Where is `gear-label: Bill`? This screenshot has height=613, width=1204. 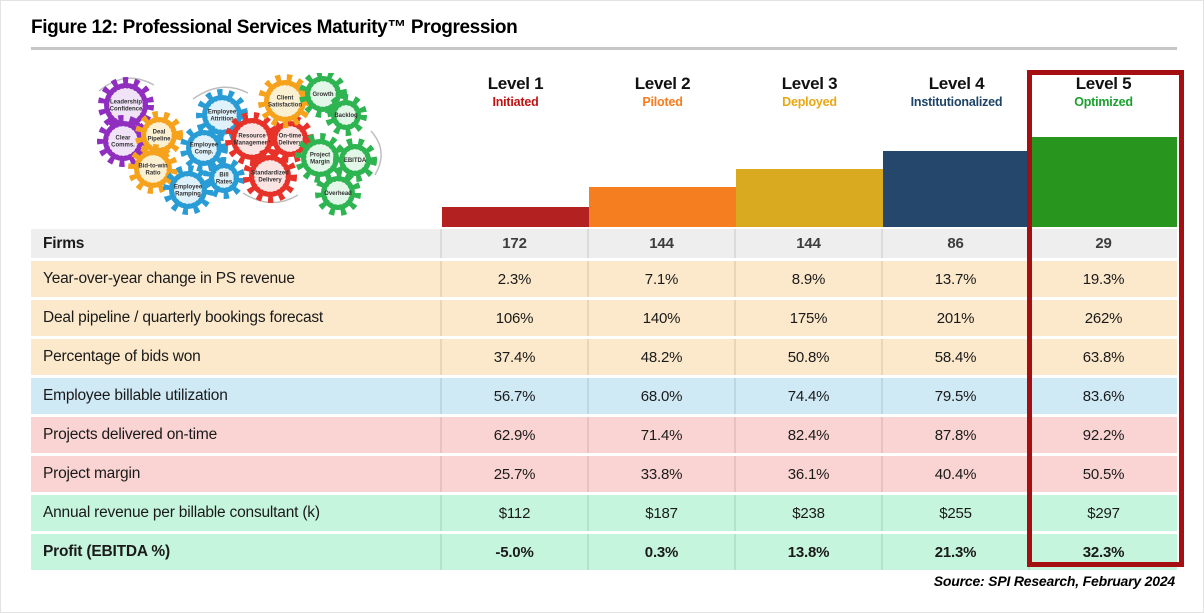 gear-label: Bill is located at coordinates (224, 176).